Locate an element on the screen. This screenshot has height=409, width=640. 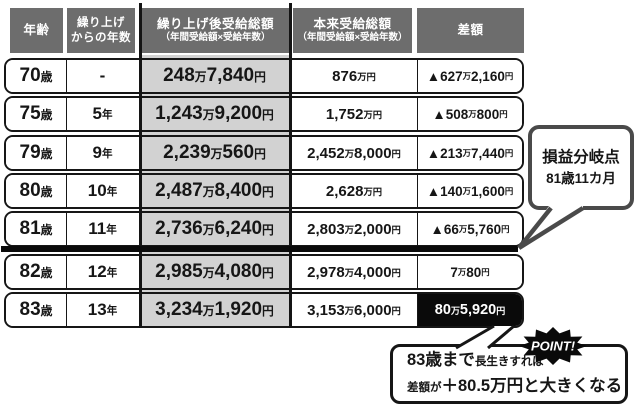
table-row-80: 80 歳 10 年 2,487 万 8,400 円 2,628 万円 ▲140 万 1,600 円 is located at coordinates (264, 191).